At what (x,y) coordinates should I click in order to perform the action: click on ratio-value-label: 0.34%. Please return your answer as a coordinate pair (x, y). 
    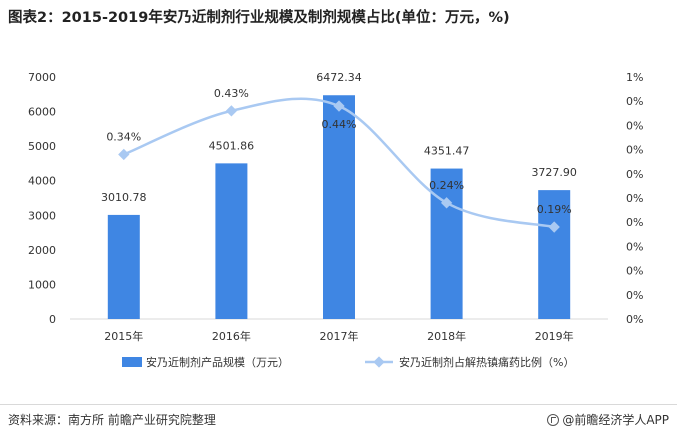
    Looking at the image, I should click on (123, 136).